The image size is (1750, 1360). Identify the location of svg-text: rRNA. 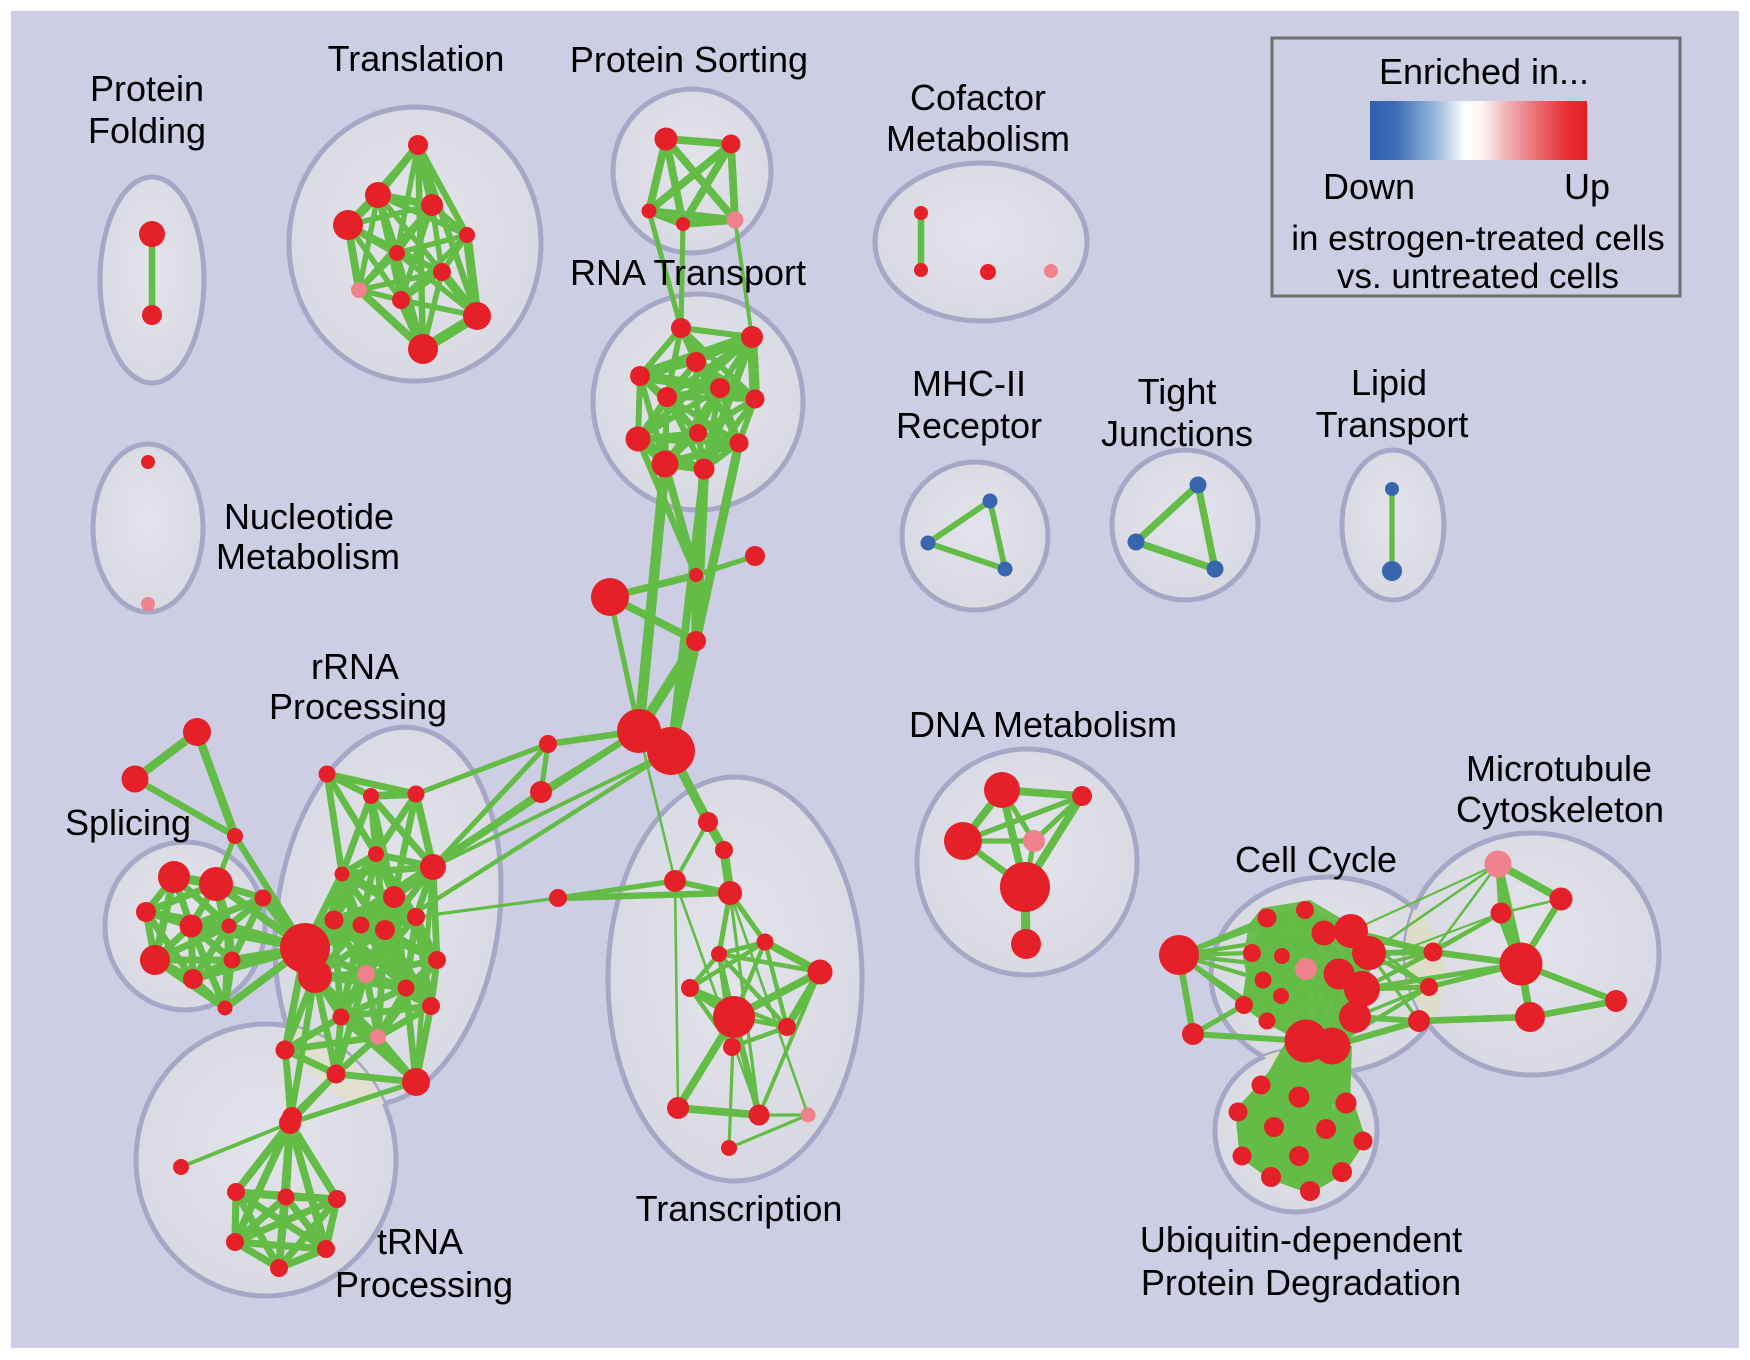
(355, 666).